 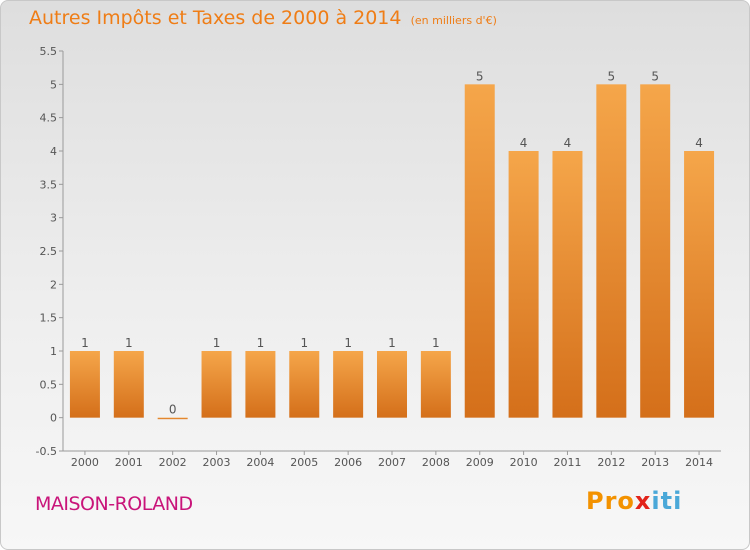 What do you see at coordinates (46, 451) in the screenshot?
I see `y-tick-label: -0.5` at bounding box center [46, 451].